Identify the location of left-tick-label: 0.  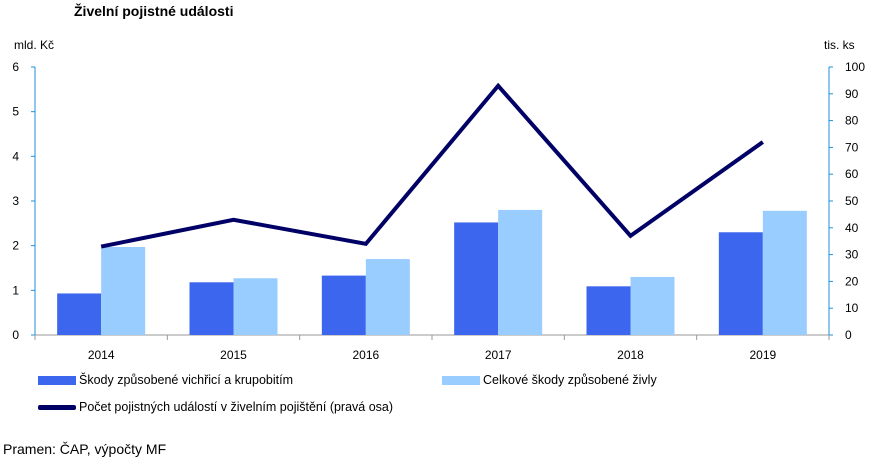
(15, 335).